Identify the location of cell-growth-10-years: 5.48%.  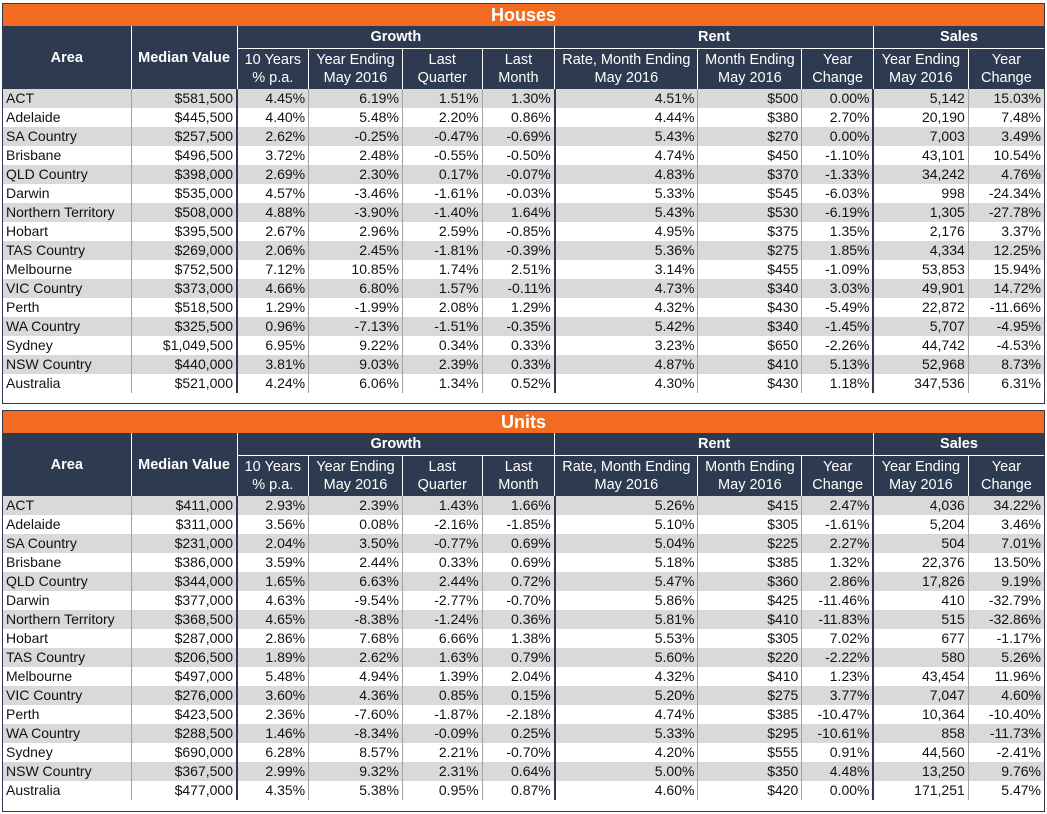
(272, 676).